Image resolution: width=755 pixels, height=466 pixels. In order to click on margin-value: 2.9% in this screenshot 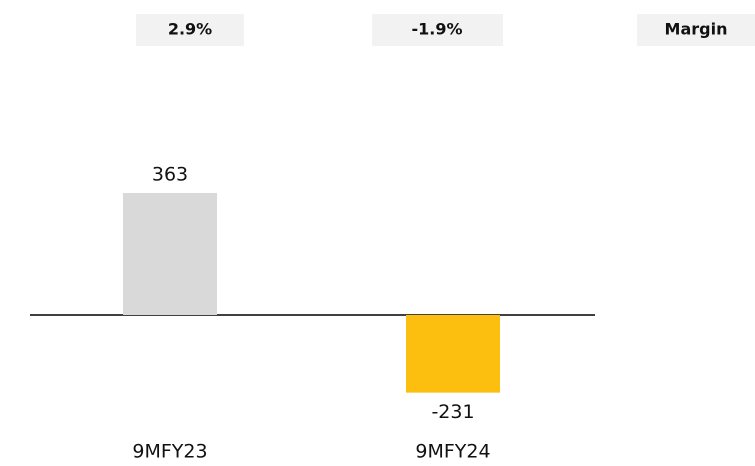, I will do `click(190, 29)`.